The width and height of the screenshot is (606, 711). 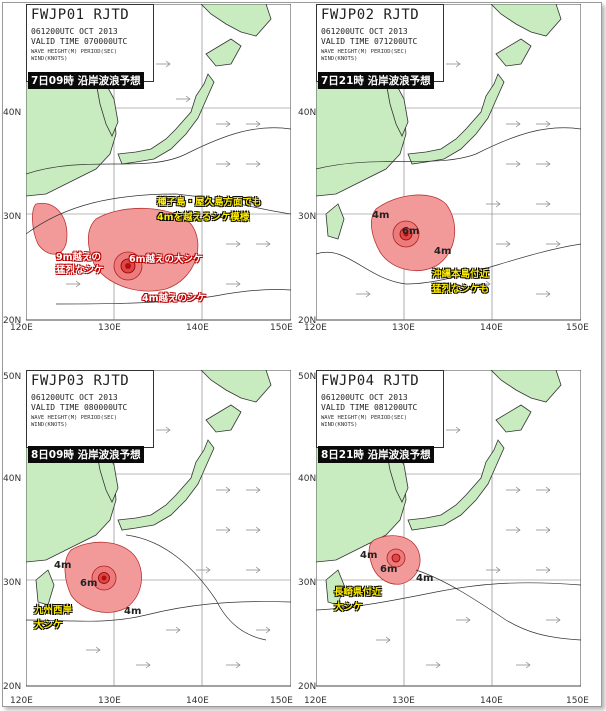 I want to click on valid-time: VALID TIME 070000UTC, so click(x=79, y=41).